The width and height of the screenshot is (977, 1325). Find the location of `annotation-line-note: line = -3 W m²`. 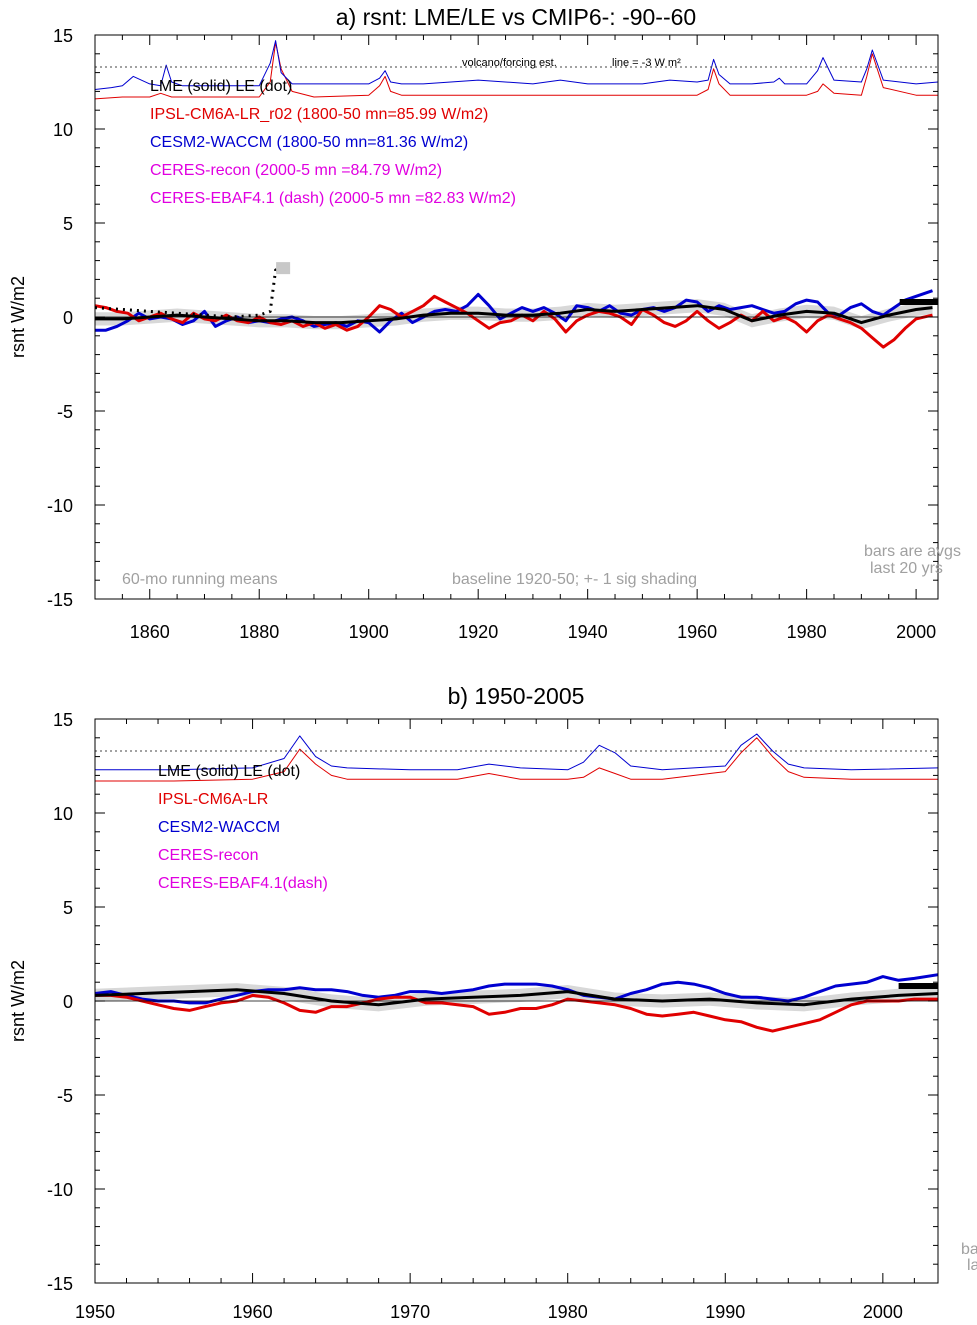

annotation-line-note: line = -3 W m² is located at coordinates (646, 63).